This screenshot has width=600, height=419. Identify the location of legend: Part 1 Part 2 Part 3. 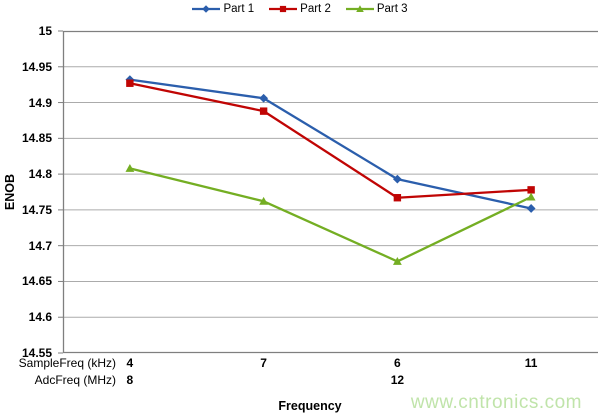
(300, 8).